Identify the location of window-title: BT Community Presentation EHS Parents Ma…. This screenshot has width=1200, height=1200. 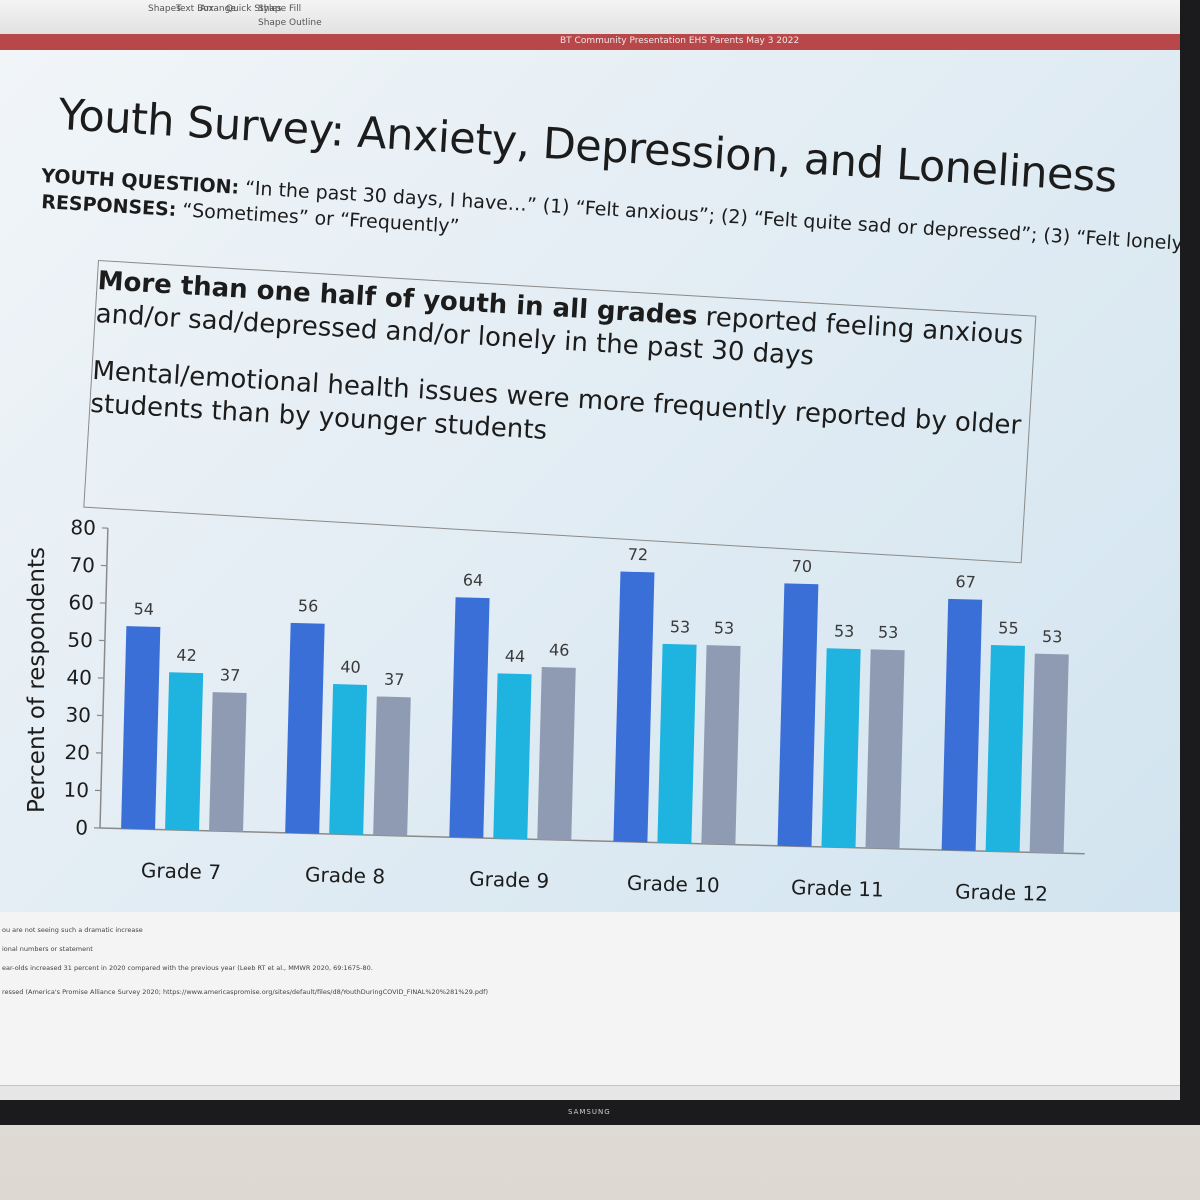
(680, 41).